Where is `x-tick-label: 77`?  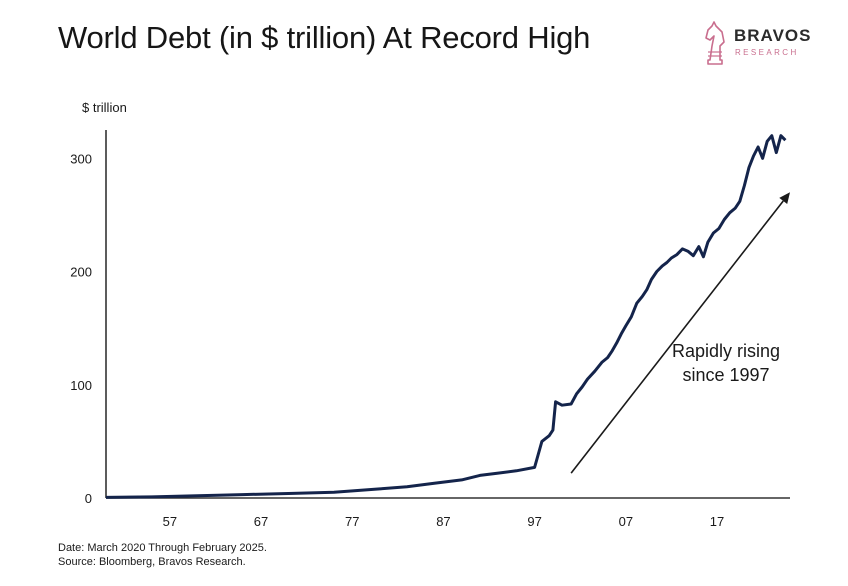
x-tick-label: 77 is located at coordinates (352, 521).